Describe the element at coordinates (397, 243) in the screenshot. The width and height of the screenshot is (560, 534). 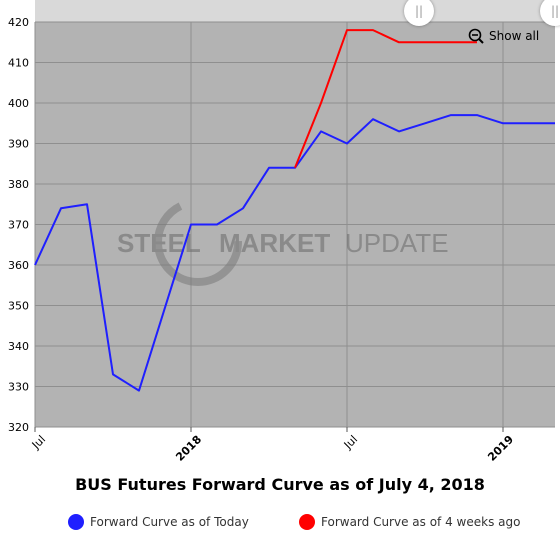
I see `watermark-update: UPDATE` at that location.